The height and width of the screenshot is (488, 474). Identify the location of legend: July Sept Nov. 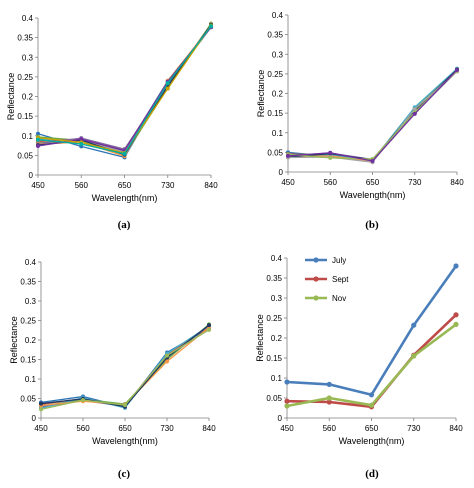
(327, 279).